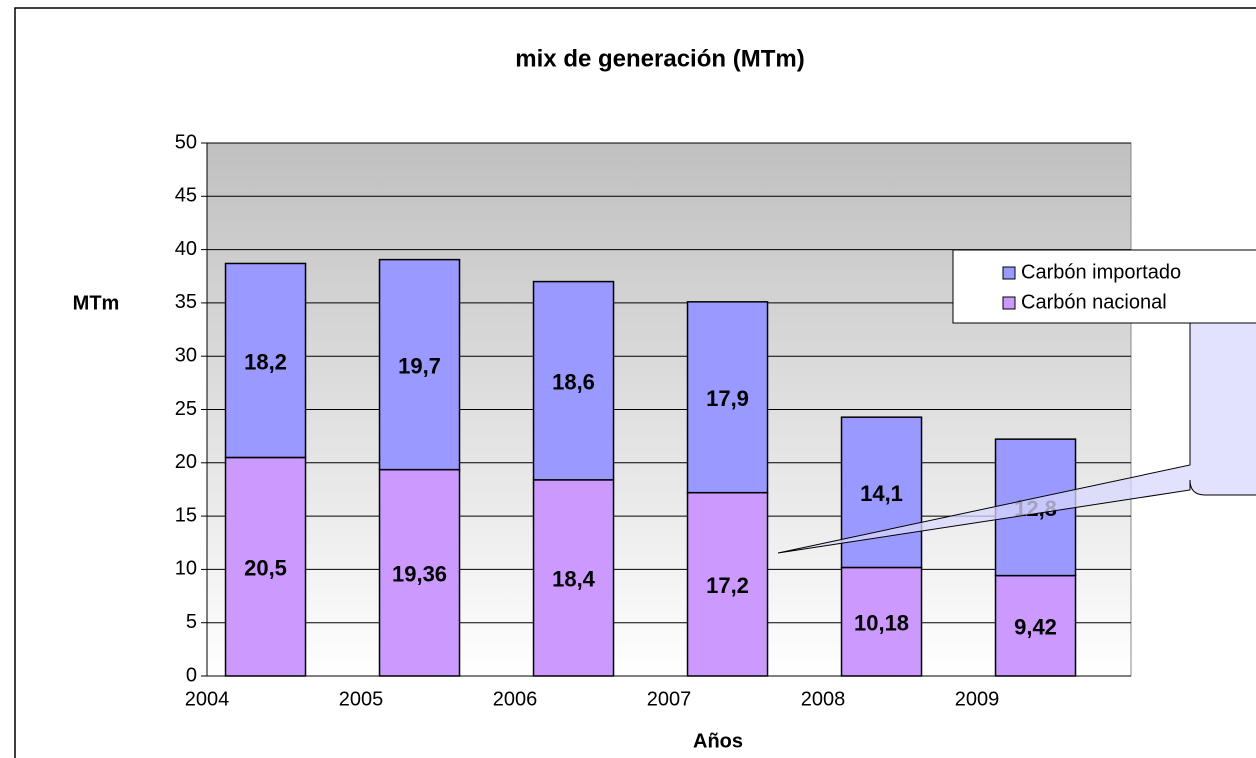 The height and width of the screenshot is (758, 1256). I want to click on value-label: 9,42, so click(1035, 627).